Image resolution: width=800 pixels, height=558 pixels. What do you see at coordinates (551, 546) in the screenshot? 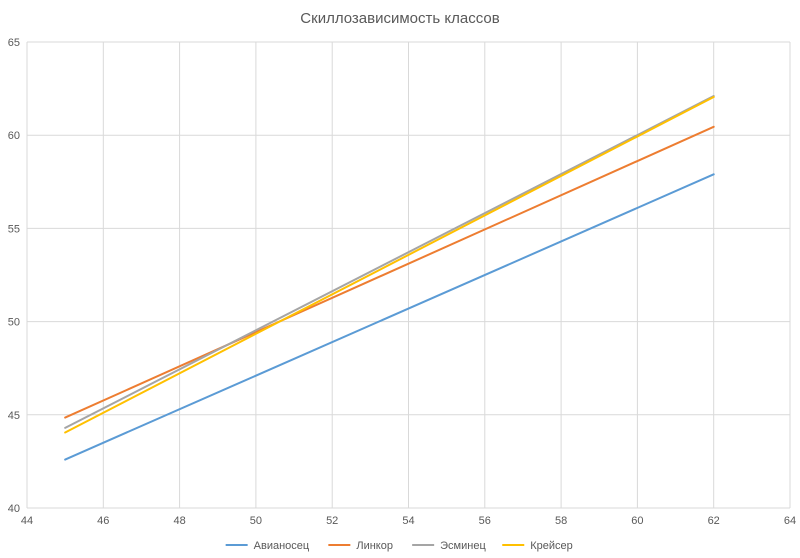
I see `legend-label: Крейсер` at bounding box center [551, 546].